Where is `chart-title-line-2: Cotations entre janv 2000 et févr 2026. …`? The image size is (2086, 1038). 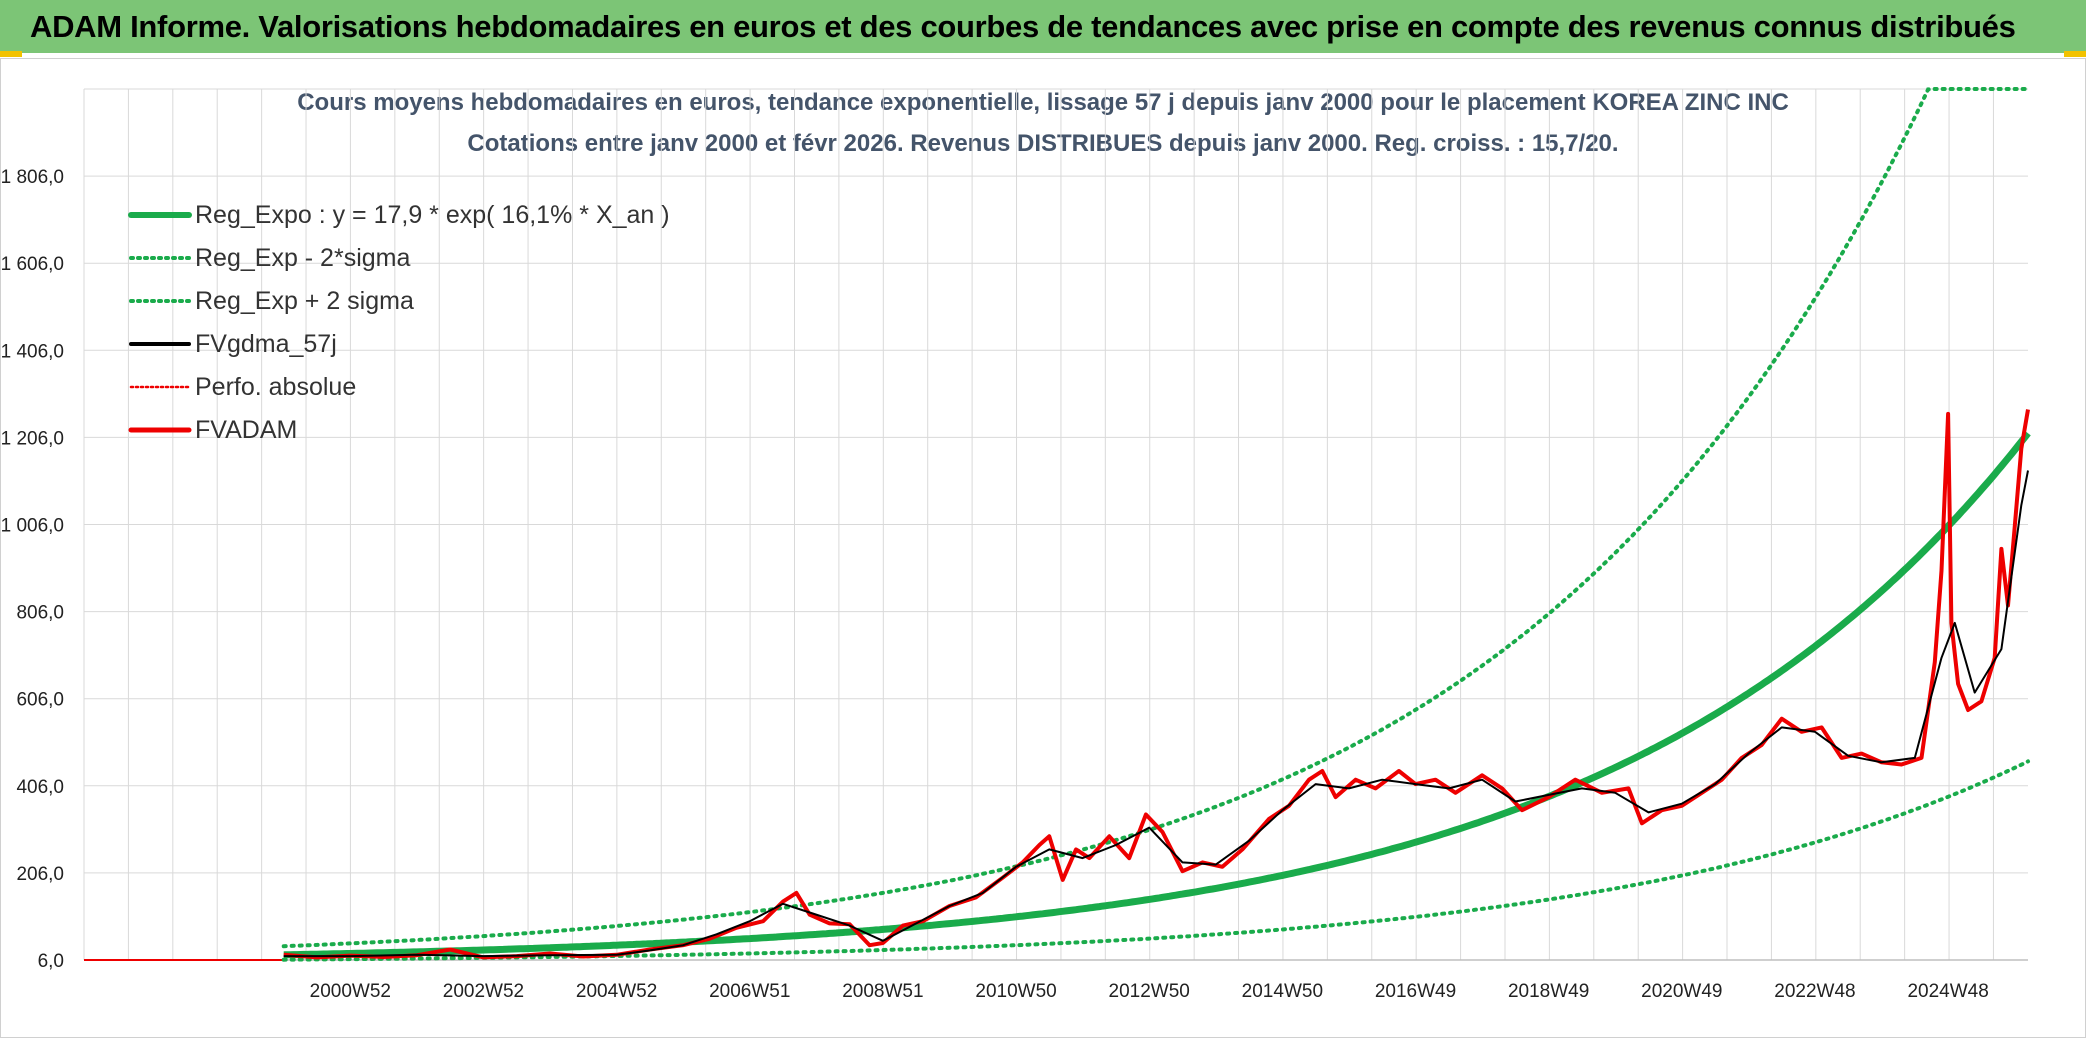 chart-title-line-2: Cotations entre janv 2000 et févr 2026. … is located at coordinates (1042, 143).